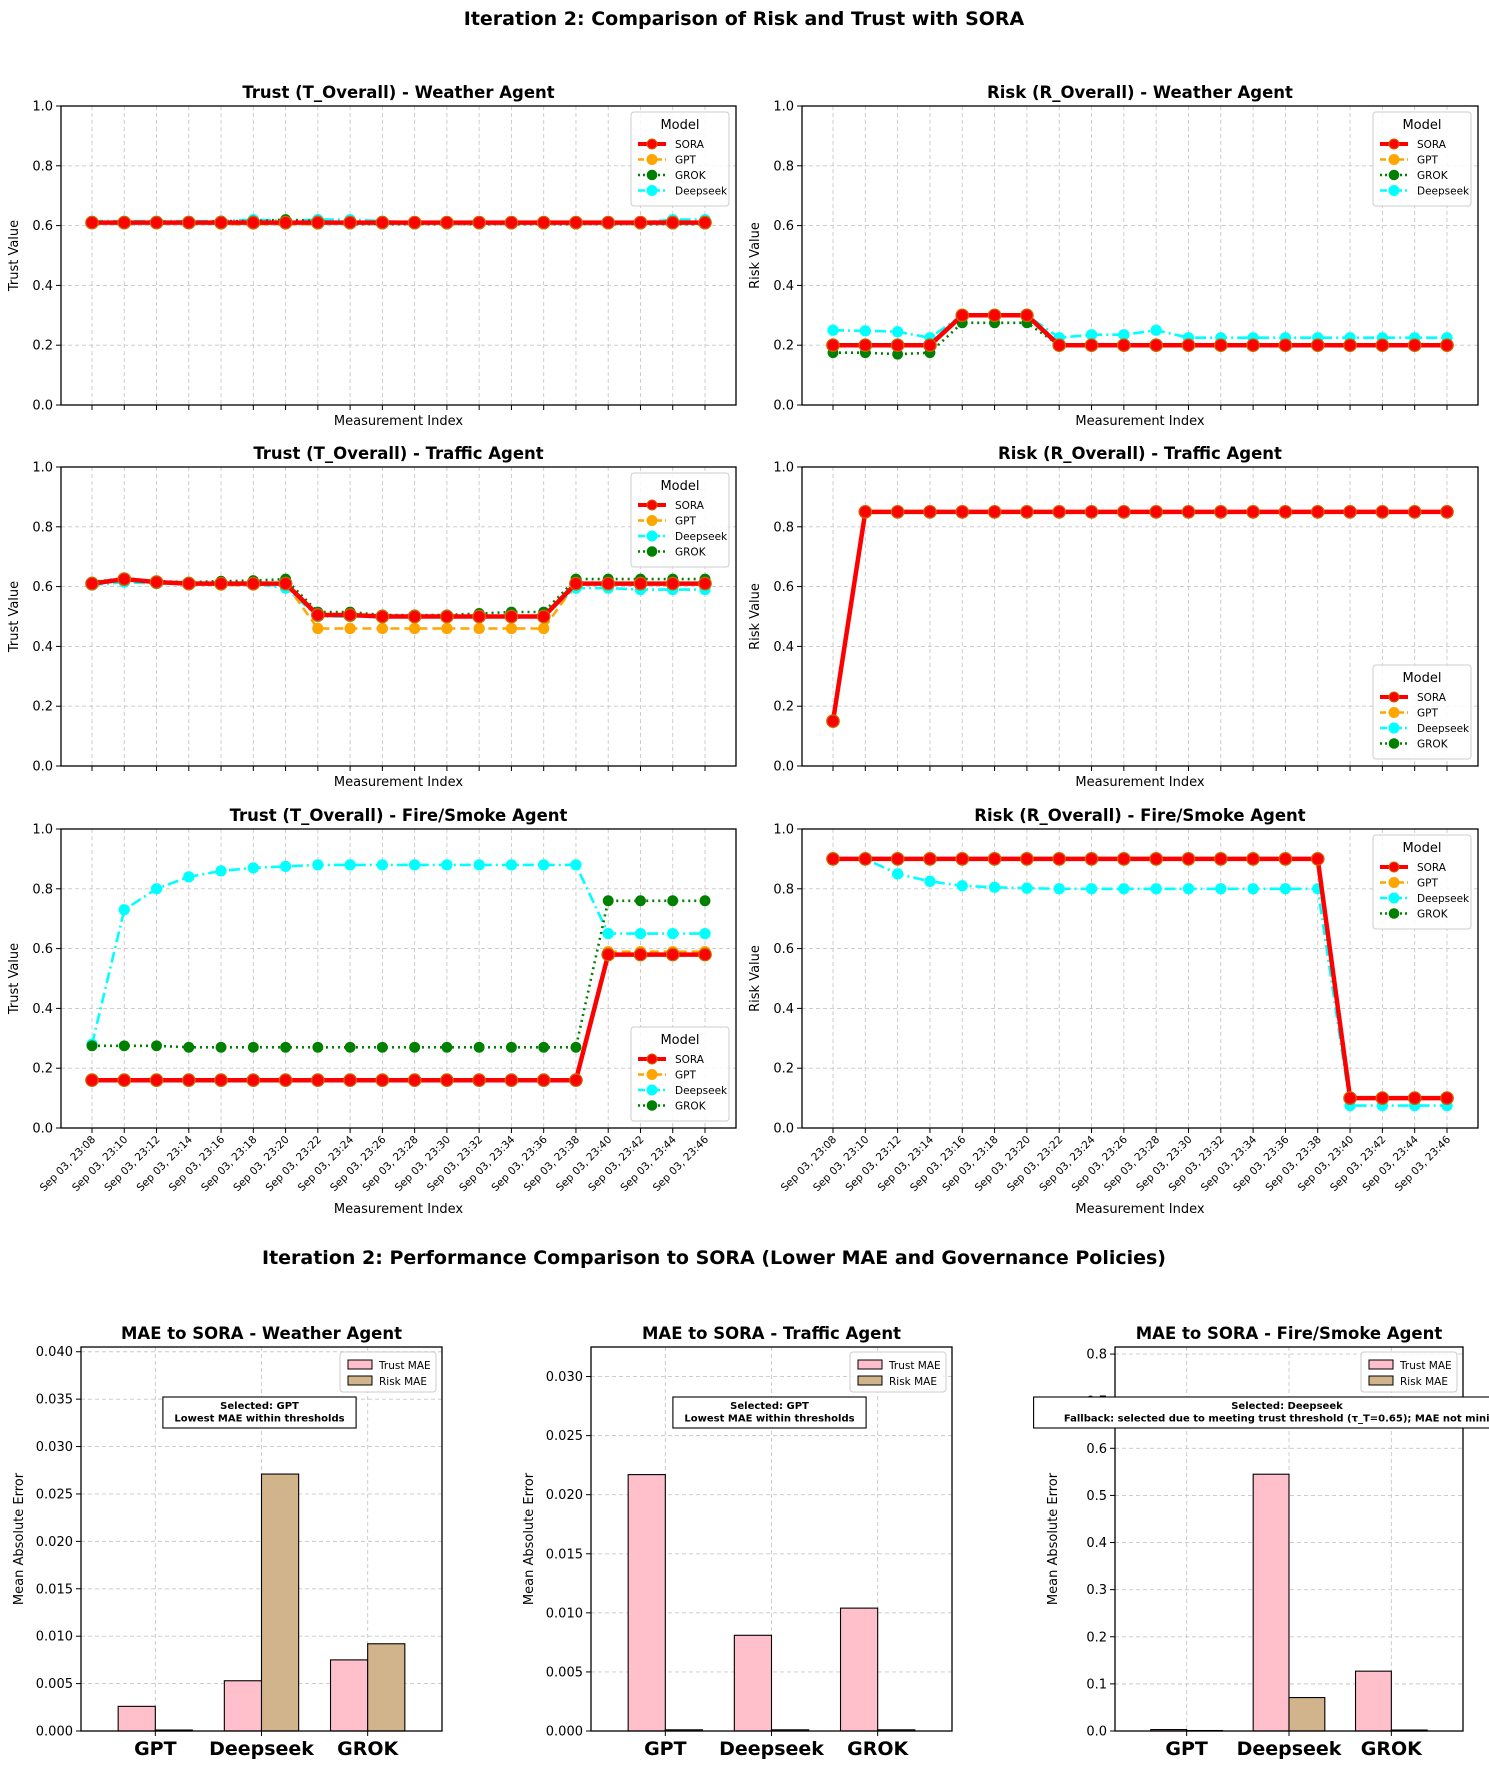 The height and width of the screenshot is (1786, 1489). What do you see at coordinates (783, 527) in the screenshot?
I see `y-tick-label: 0.8` at bounding box center [783, 527].